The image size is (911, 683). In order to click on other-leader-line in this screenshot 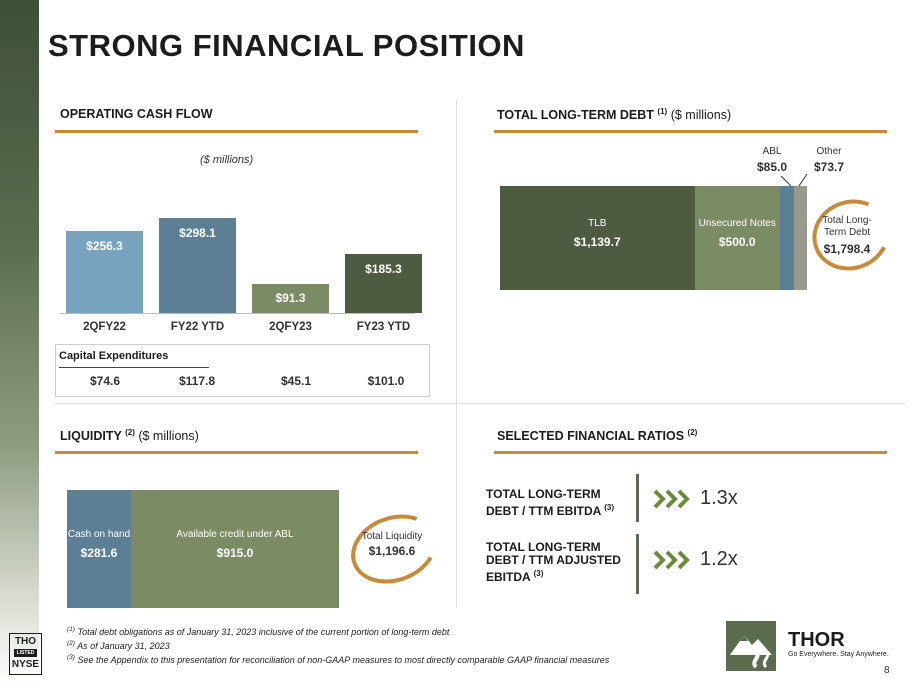, I will do `click(803, 180)`.